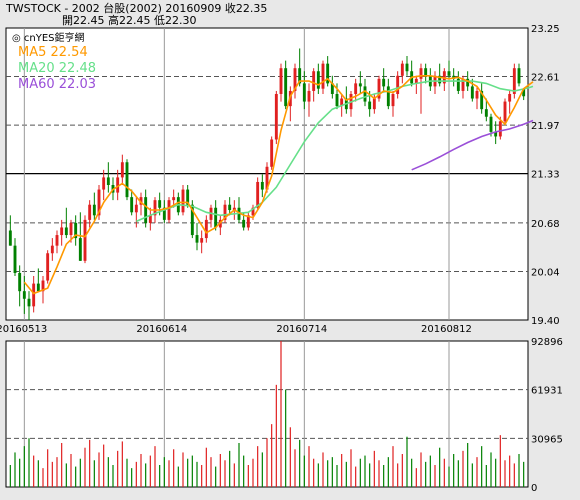  Describe the element at coordinates (236, 329) in the screenshot. I see `price-x-axis: 20160513 20160614 20160714 20160812` at that location.